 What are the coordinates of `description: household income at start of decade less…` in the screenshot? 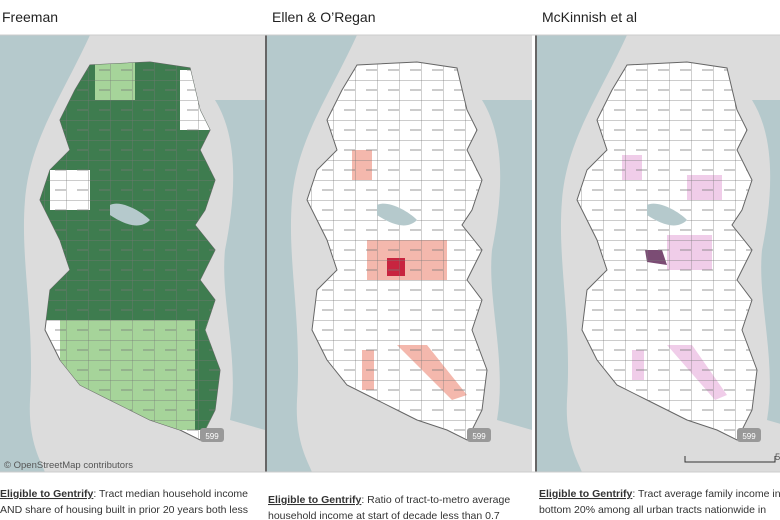 It's located at (384, 515).